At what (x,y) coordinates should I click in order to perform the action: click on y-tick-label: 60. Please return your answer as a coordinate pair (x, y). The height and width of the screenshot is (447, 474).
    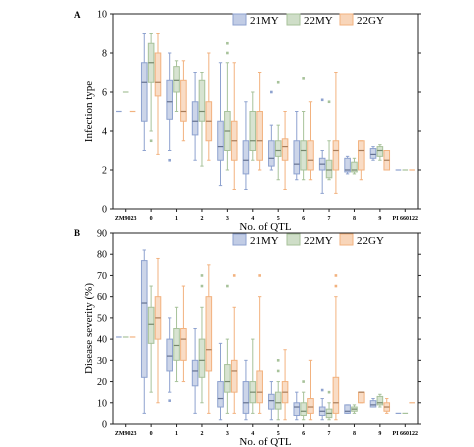
    Looking at the image, I should click on (102, 297).